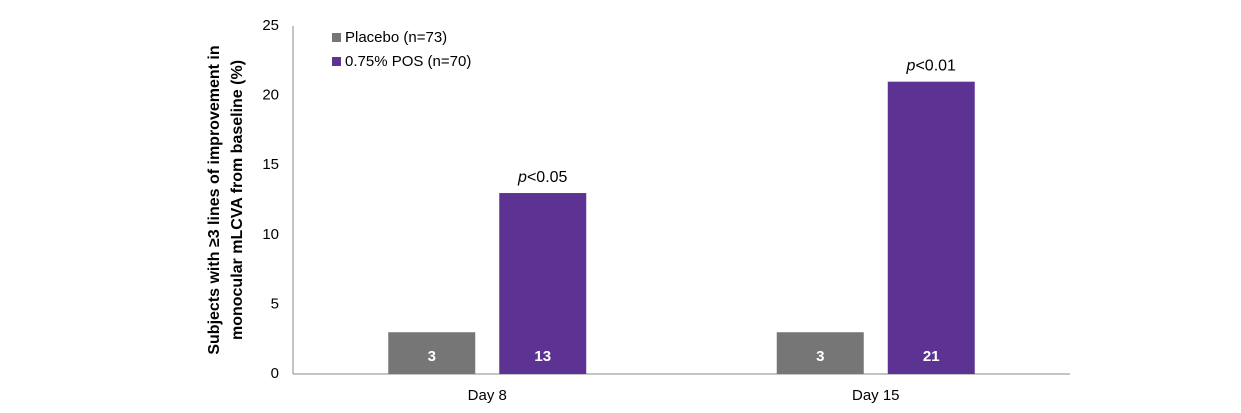 This screenshot has width=1241, height=413. What do you see at coordinates (876, 395) in the screenshot?
I see `x-tick-label: Day 15` at bounding box center [876, 395].